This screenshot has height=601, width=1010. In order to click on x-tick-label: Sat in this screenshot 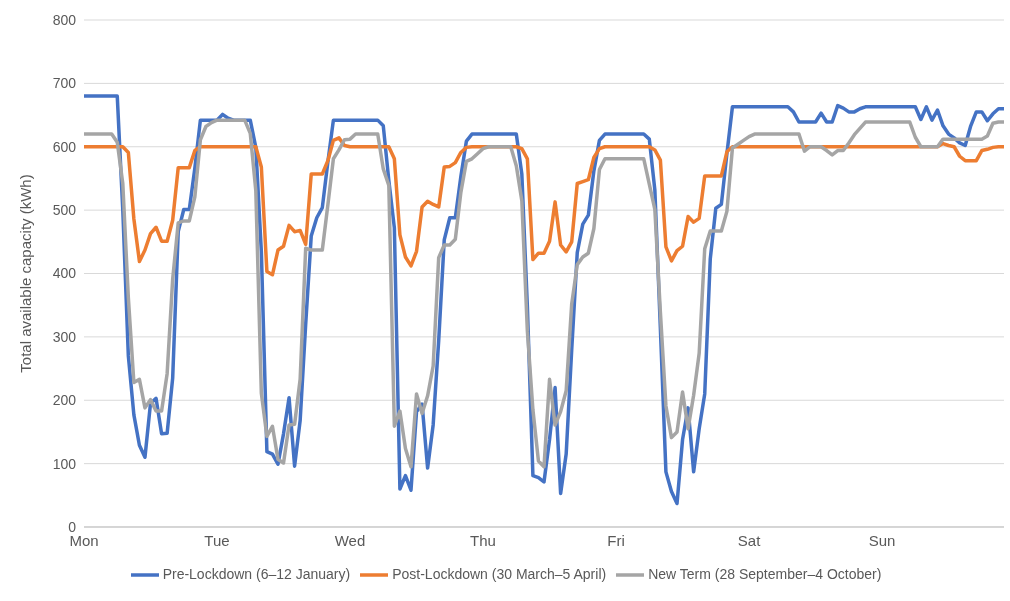, I will do `click(749, 540)`.